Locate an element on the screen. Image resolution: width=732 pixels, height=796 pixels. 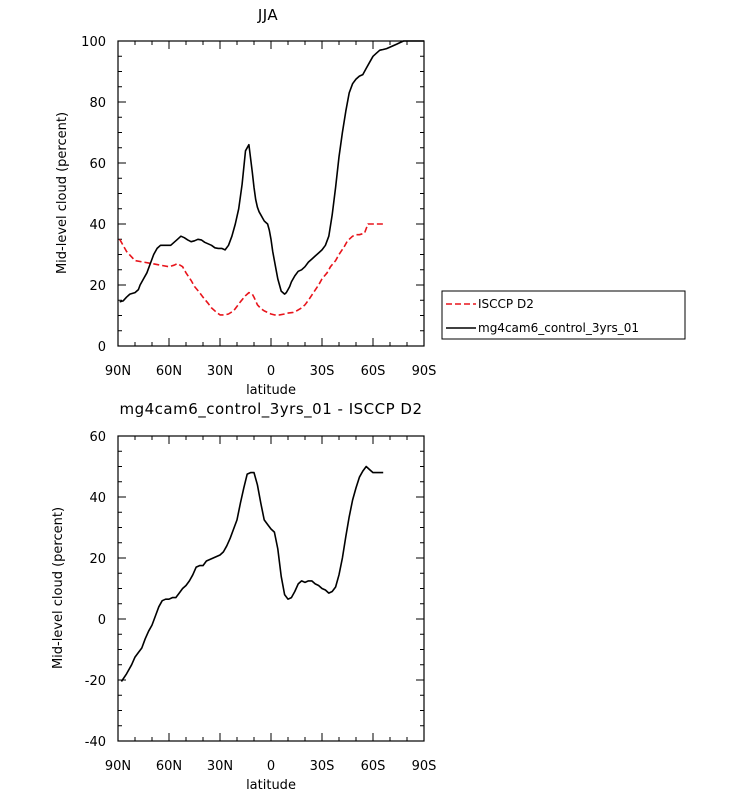
legend: ISCCP D2 mg4cam6_control_3yrs_01 is located at coordinates (563, 315).